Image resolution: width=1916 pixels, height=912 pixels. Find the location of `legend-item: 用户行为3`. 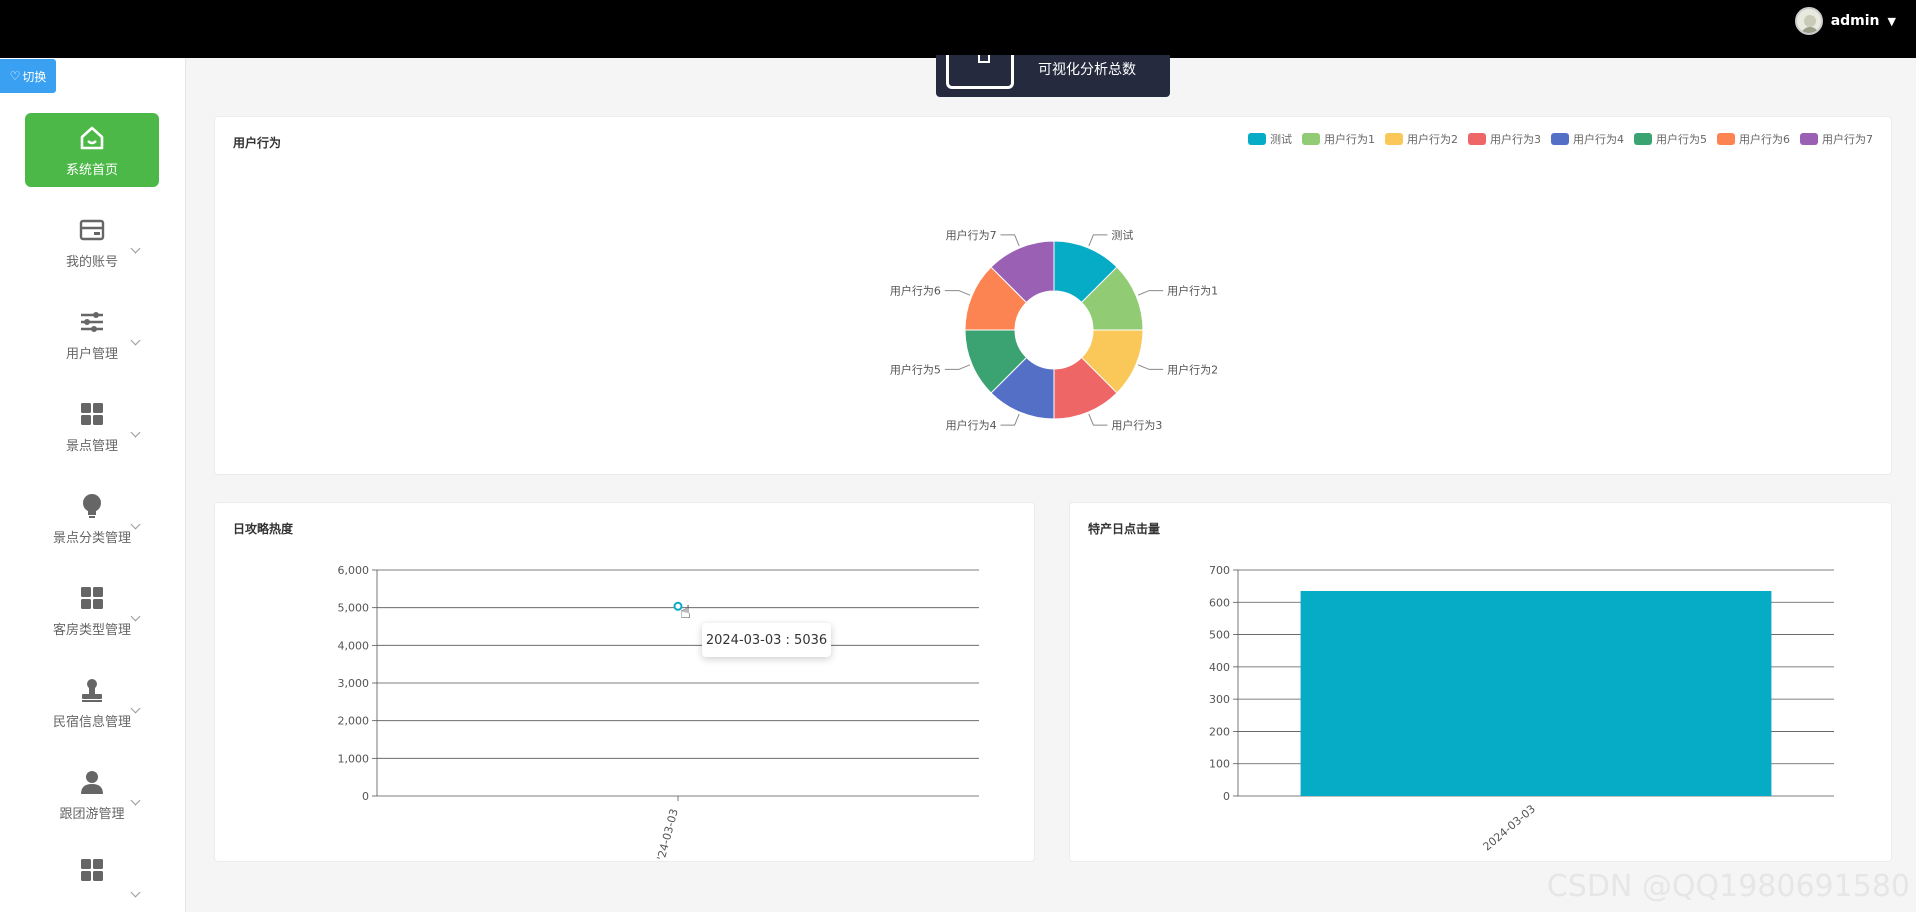

legend-item: 用户行为3 is located at coordinates (1504, 139).